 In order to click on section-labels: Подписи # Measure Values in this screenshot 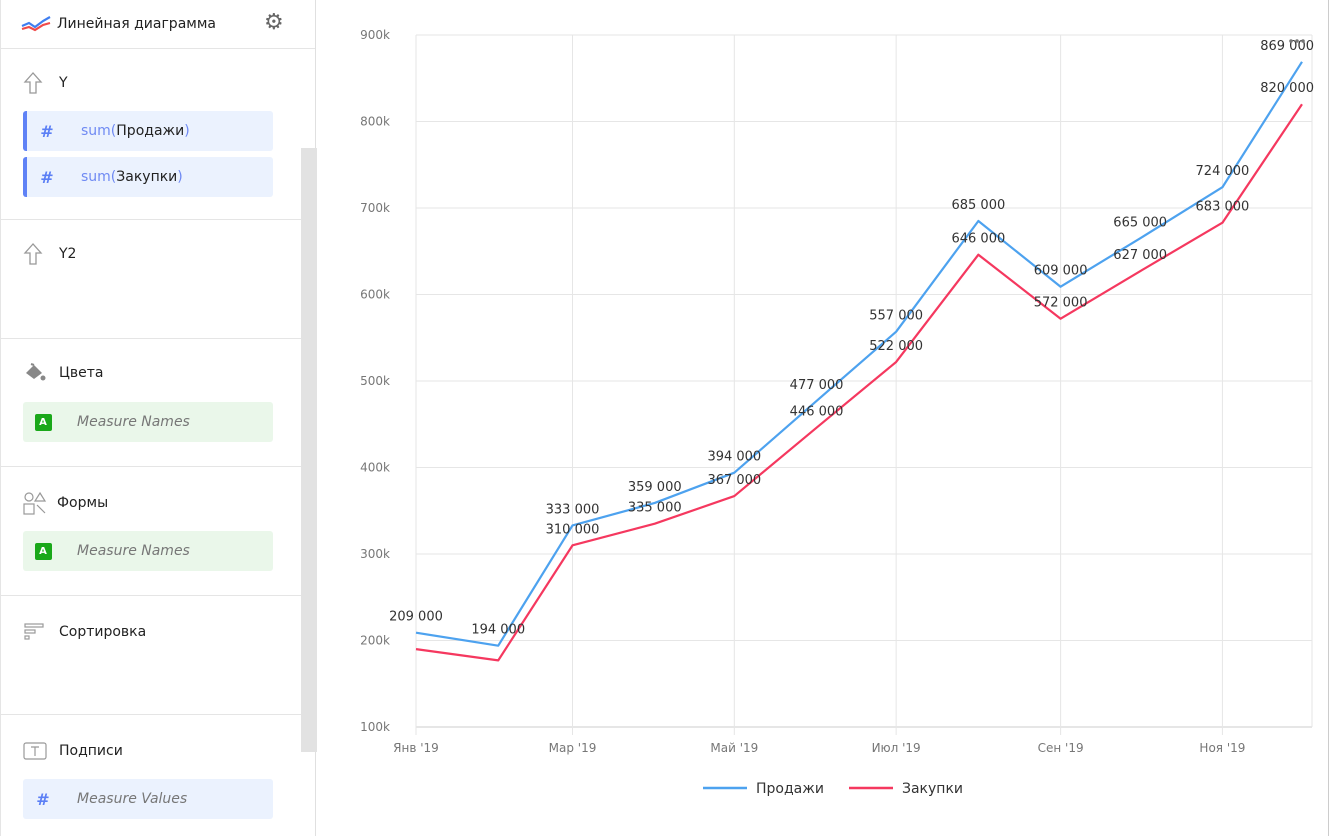, I will do `click(151, 767)`.